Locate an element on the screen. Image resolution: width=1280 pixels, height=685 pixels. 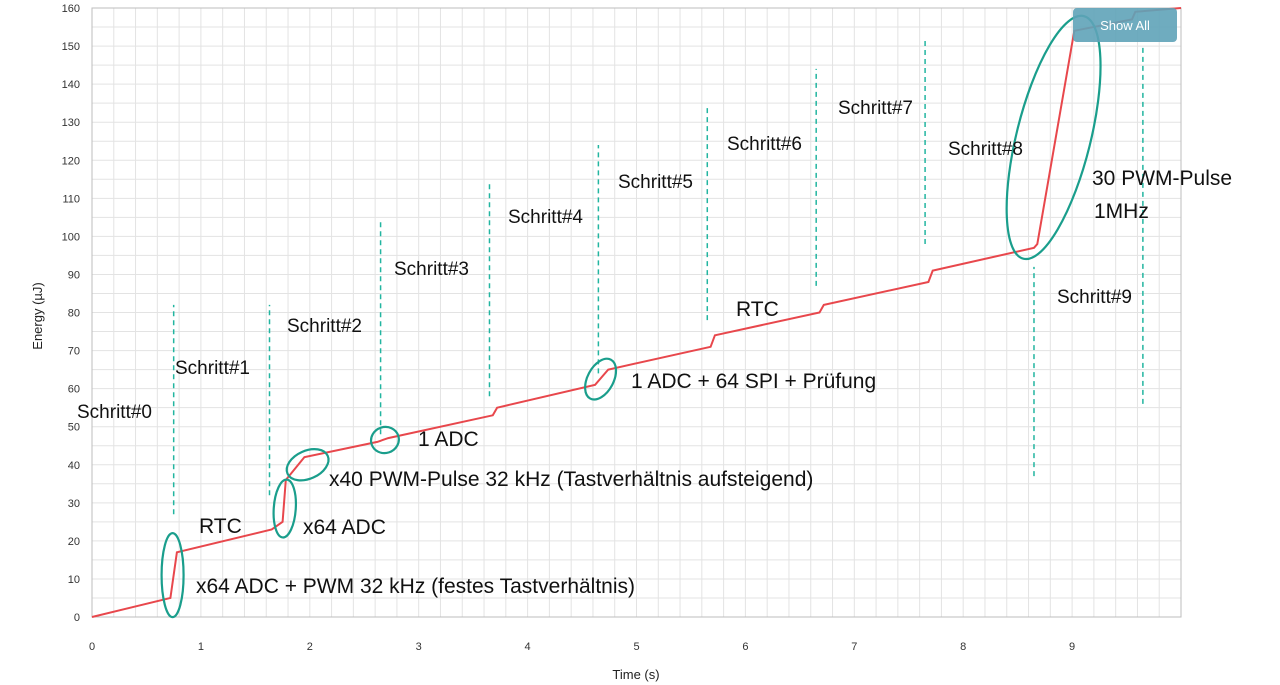
step-label-7: Schritt#7 is located at coordinates (875, 108).